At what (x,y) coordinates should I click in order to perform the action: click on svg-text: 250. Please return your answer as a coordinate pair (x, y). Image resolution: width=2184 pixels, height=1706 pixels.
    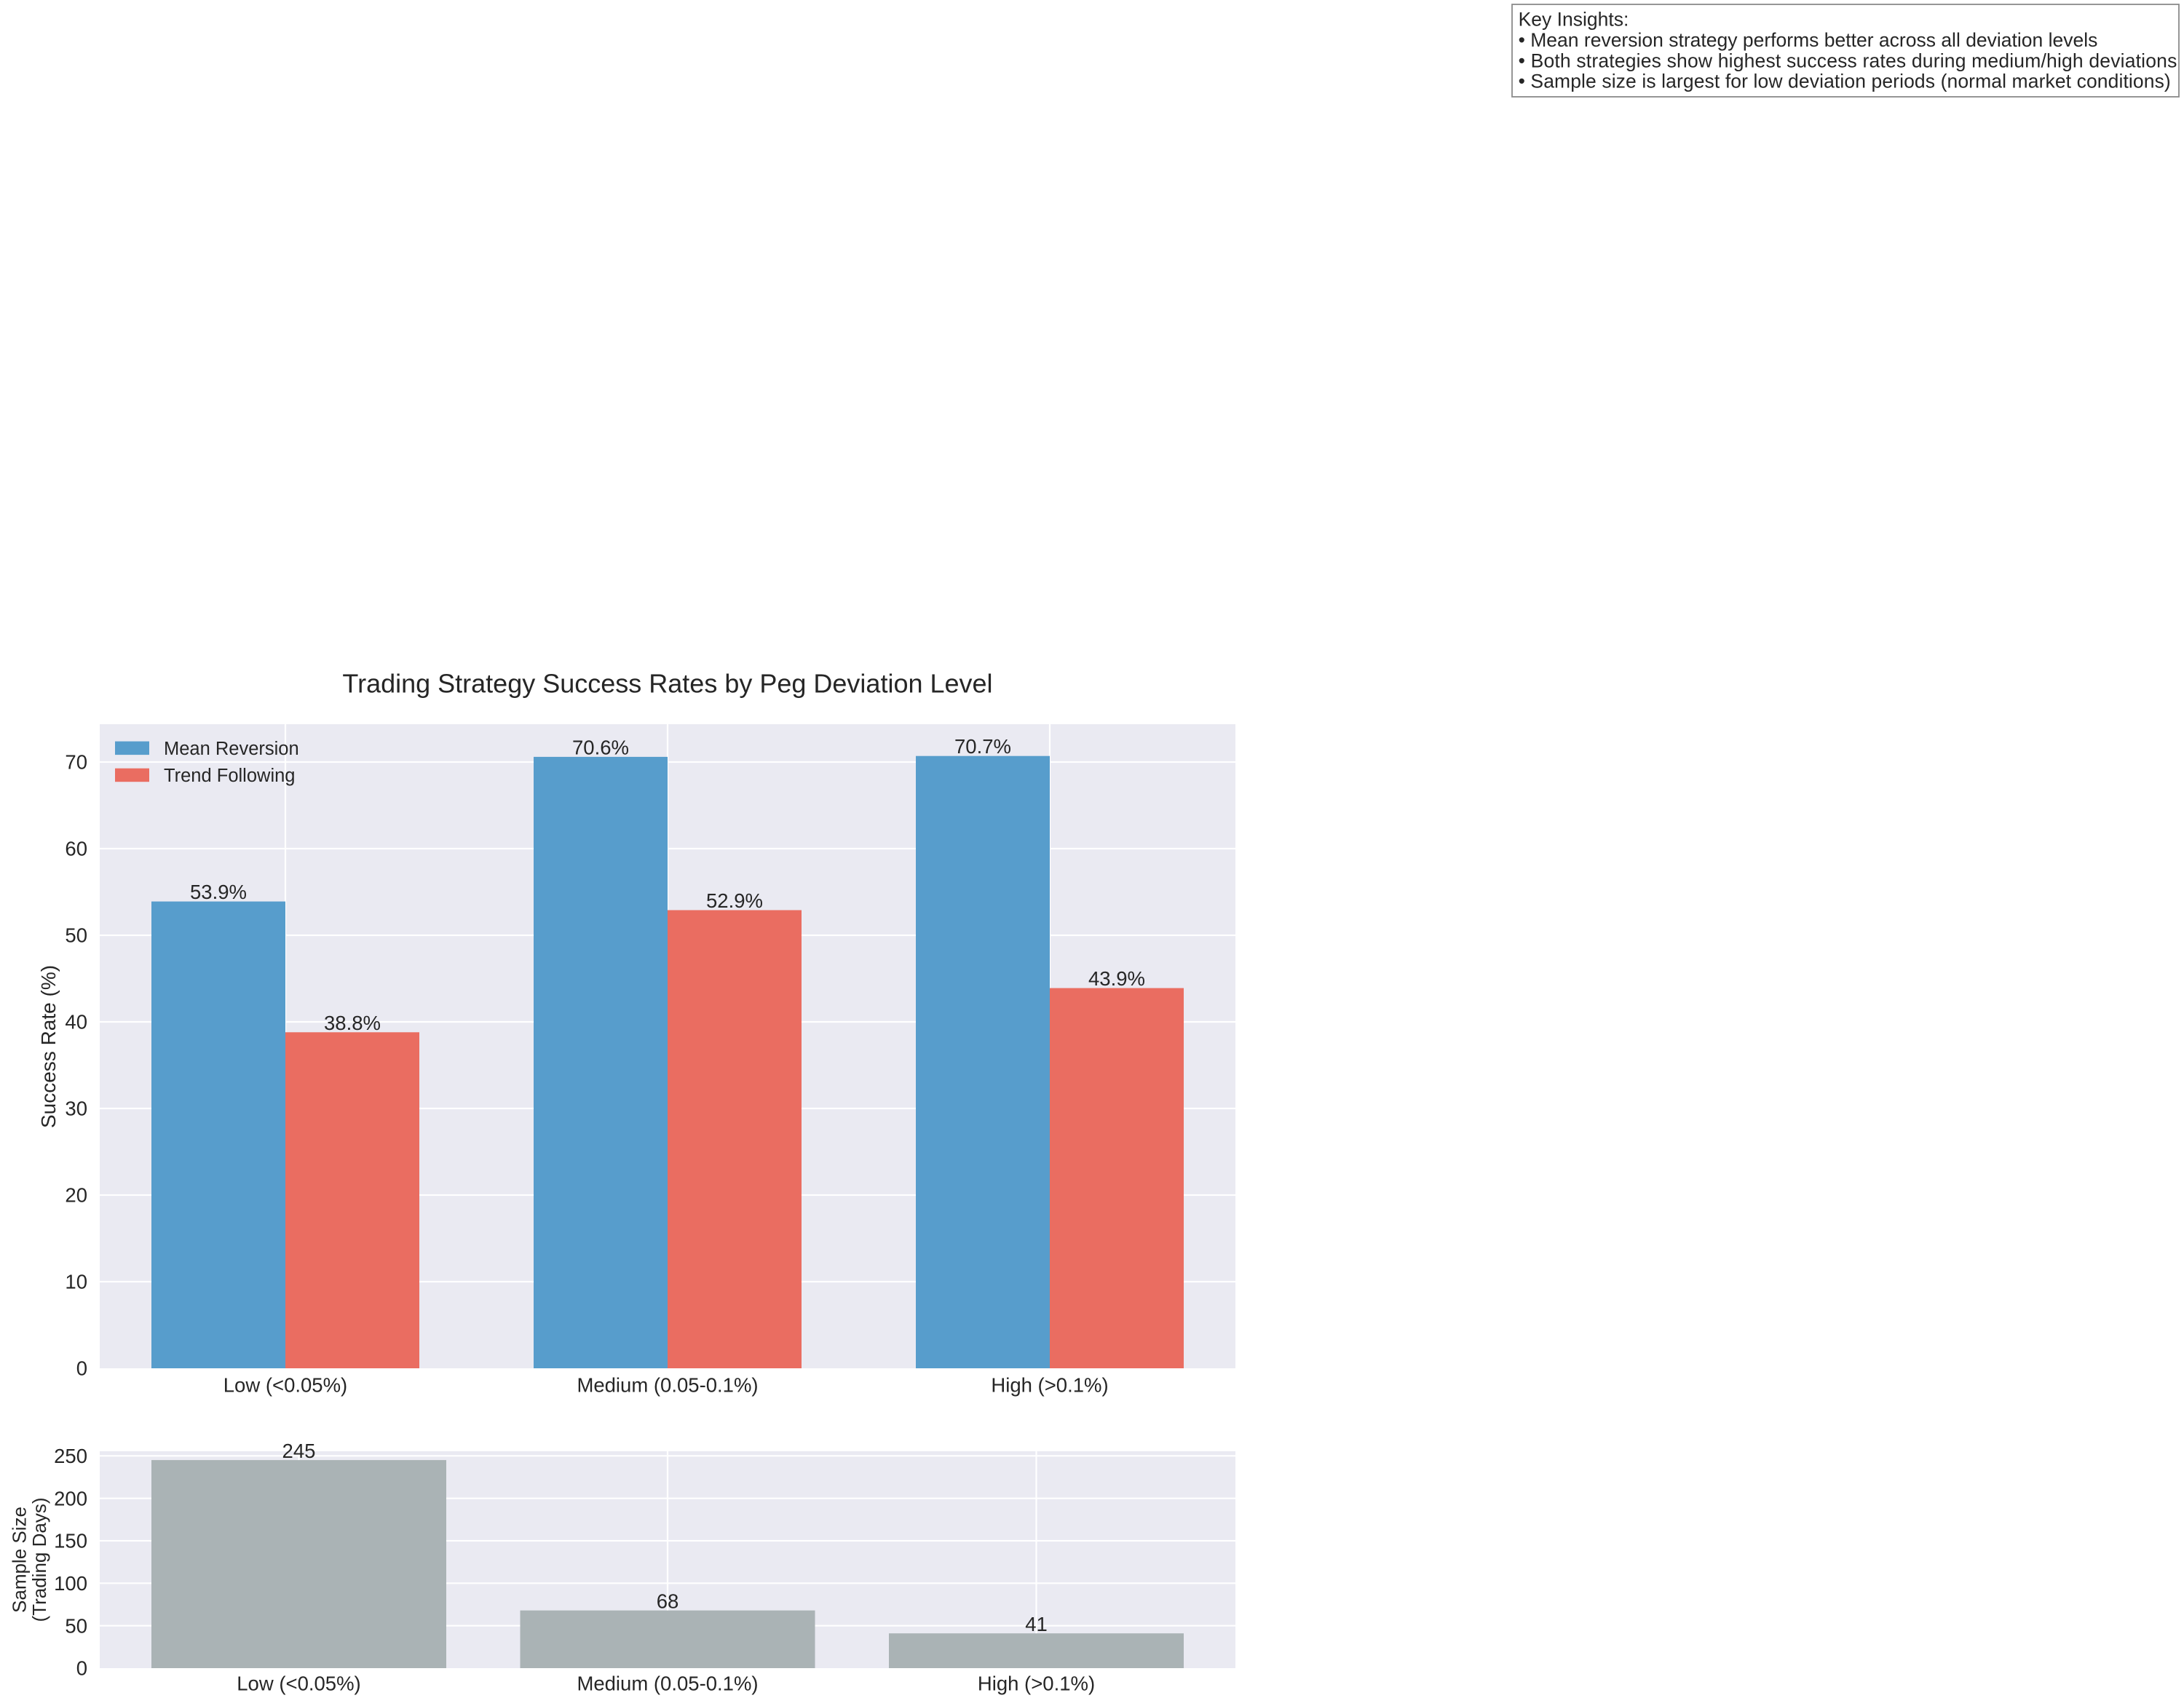
    Looking at the image, I should click on (70, 1456).